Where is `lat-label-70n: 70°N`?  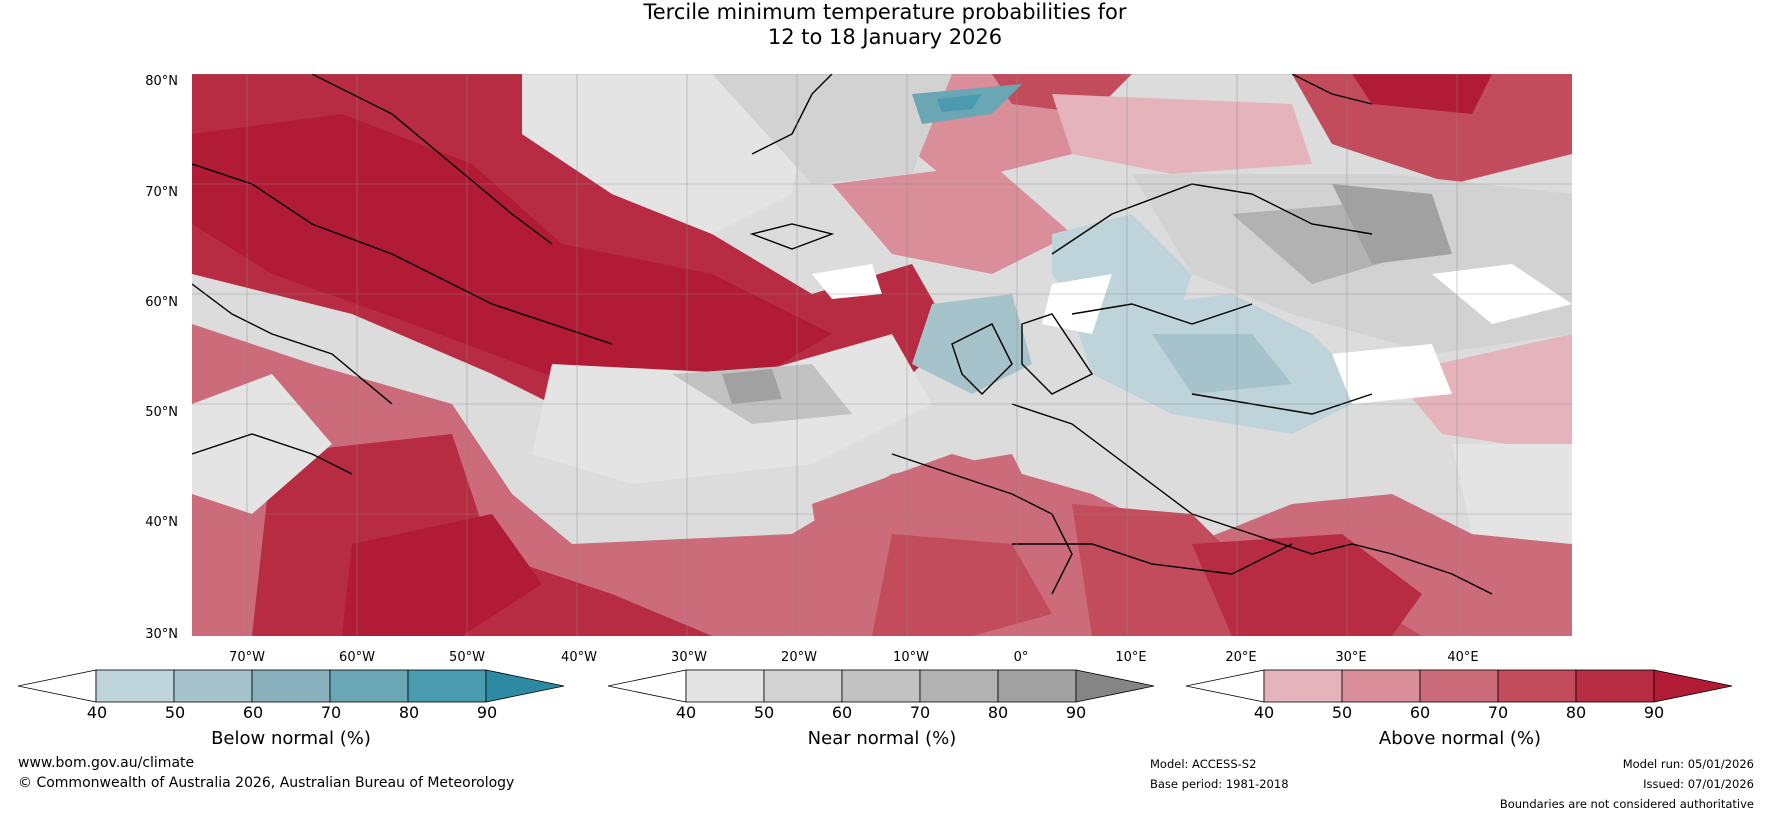
lat-label-70n: 70°N is located at coordinates (161, 192).